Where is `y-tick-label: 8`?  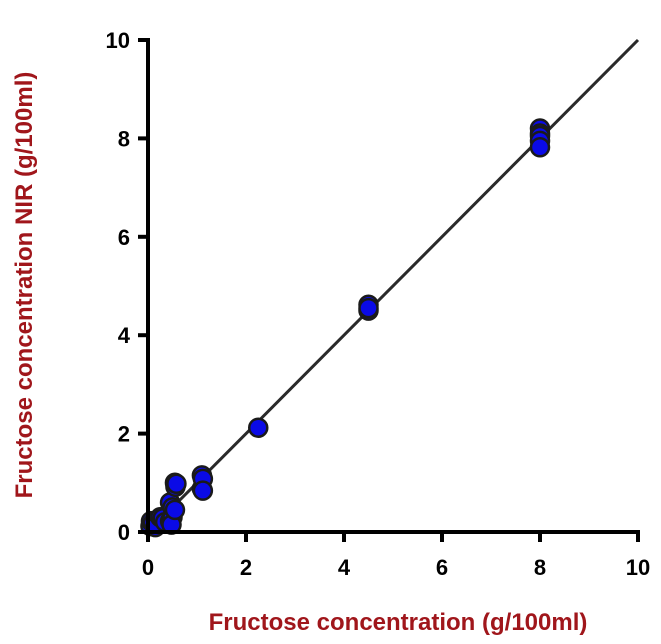
y-tick-label: 8 is located at coordinates (124, 138).